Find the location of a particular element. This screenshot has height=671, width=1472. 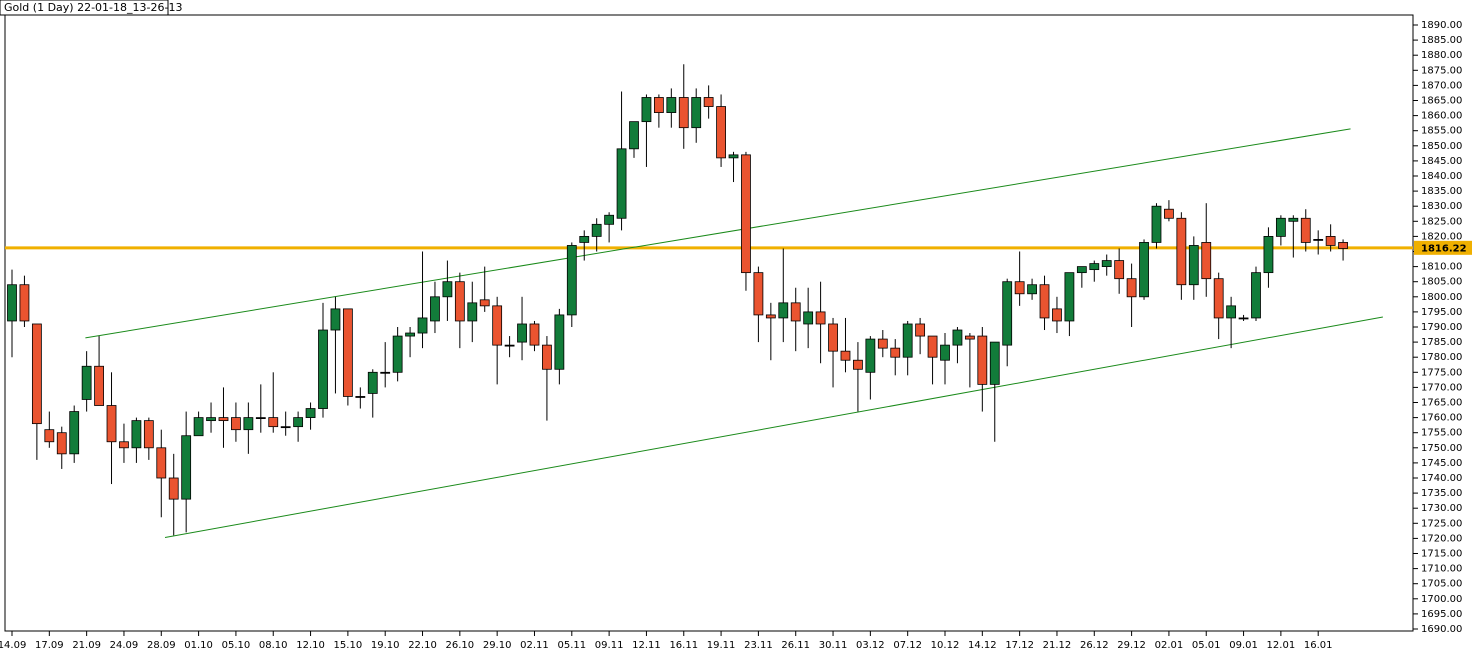

x-tick-label: 21.12 is located at coordinates (1057, 645).